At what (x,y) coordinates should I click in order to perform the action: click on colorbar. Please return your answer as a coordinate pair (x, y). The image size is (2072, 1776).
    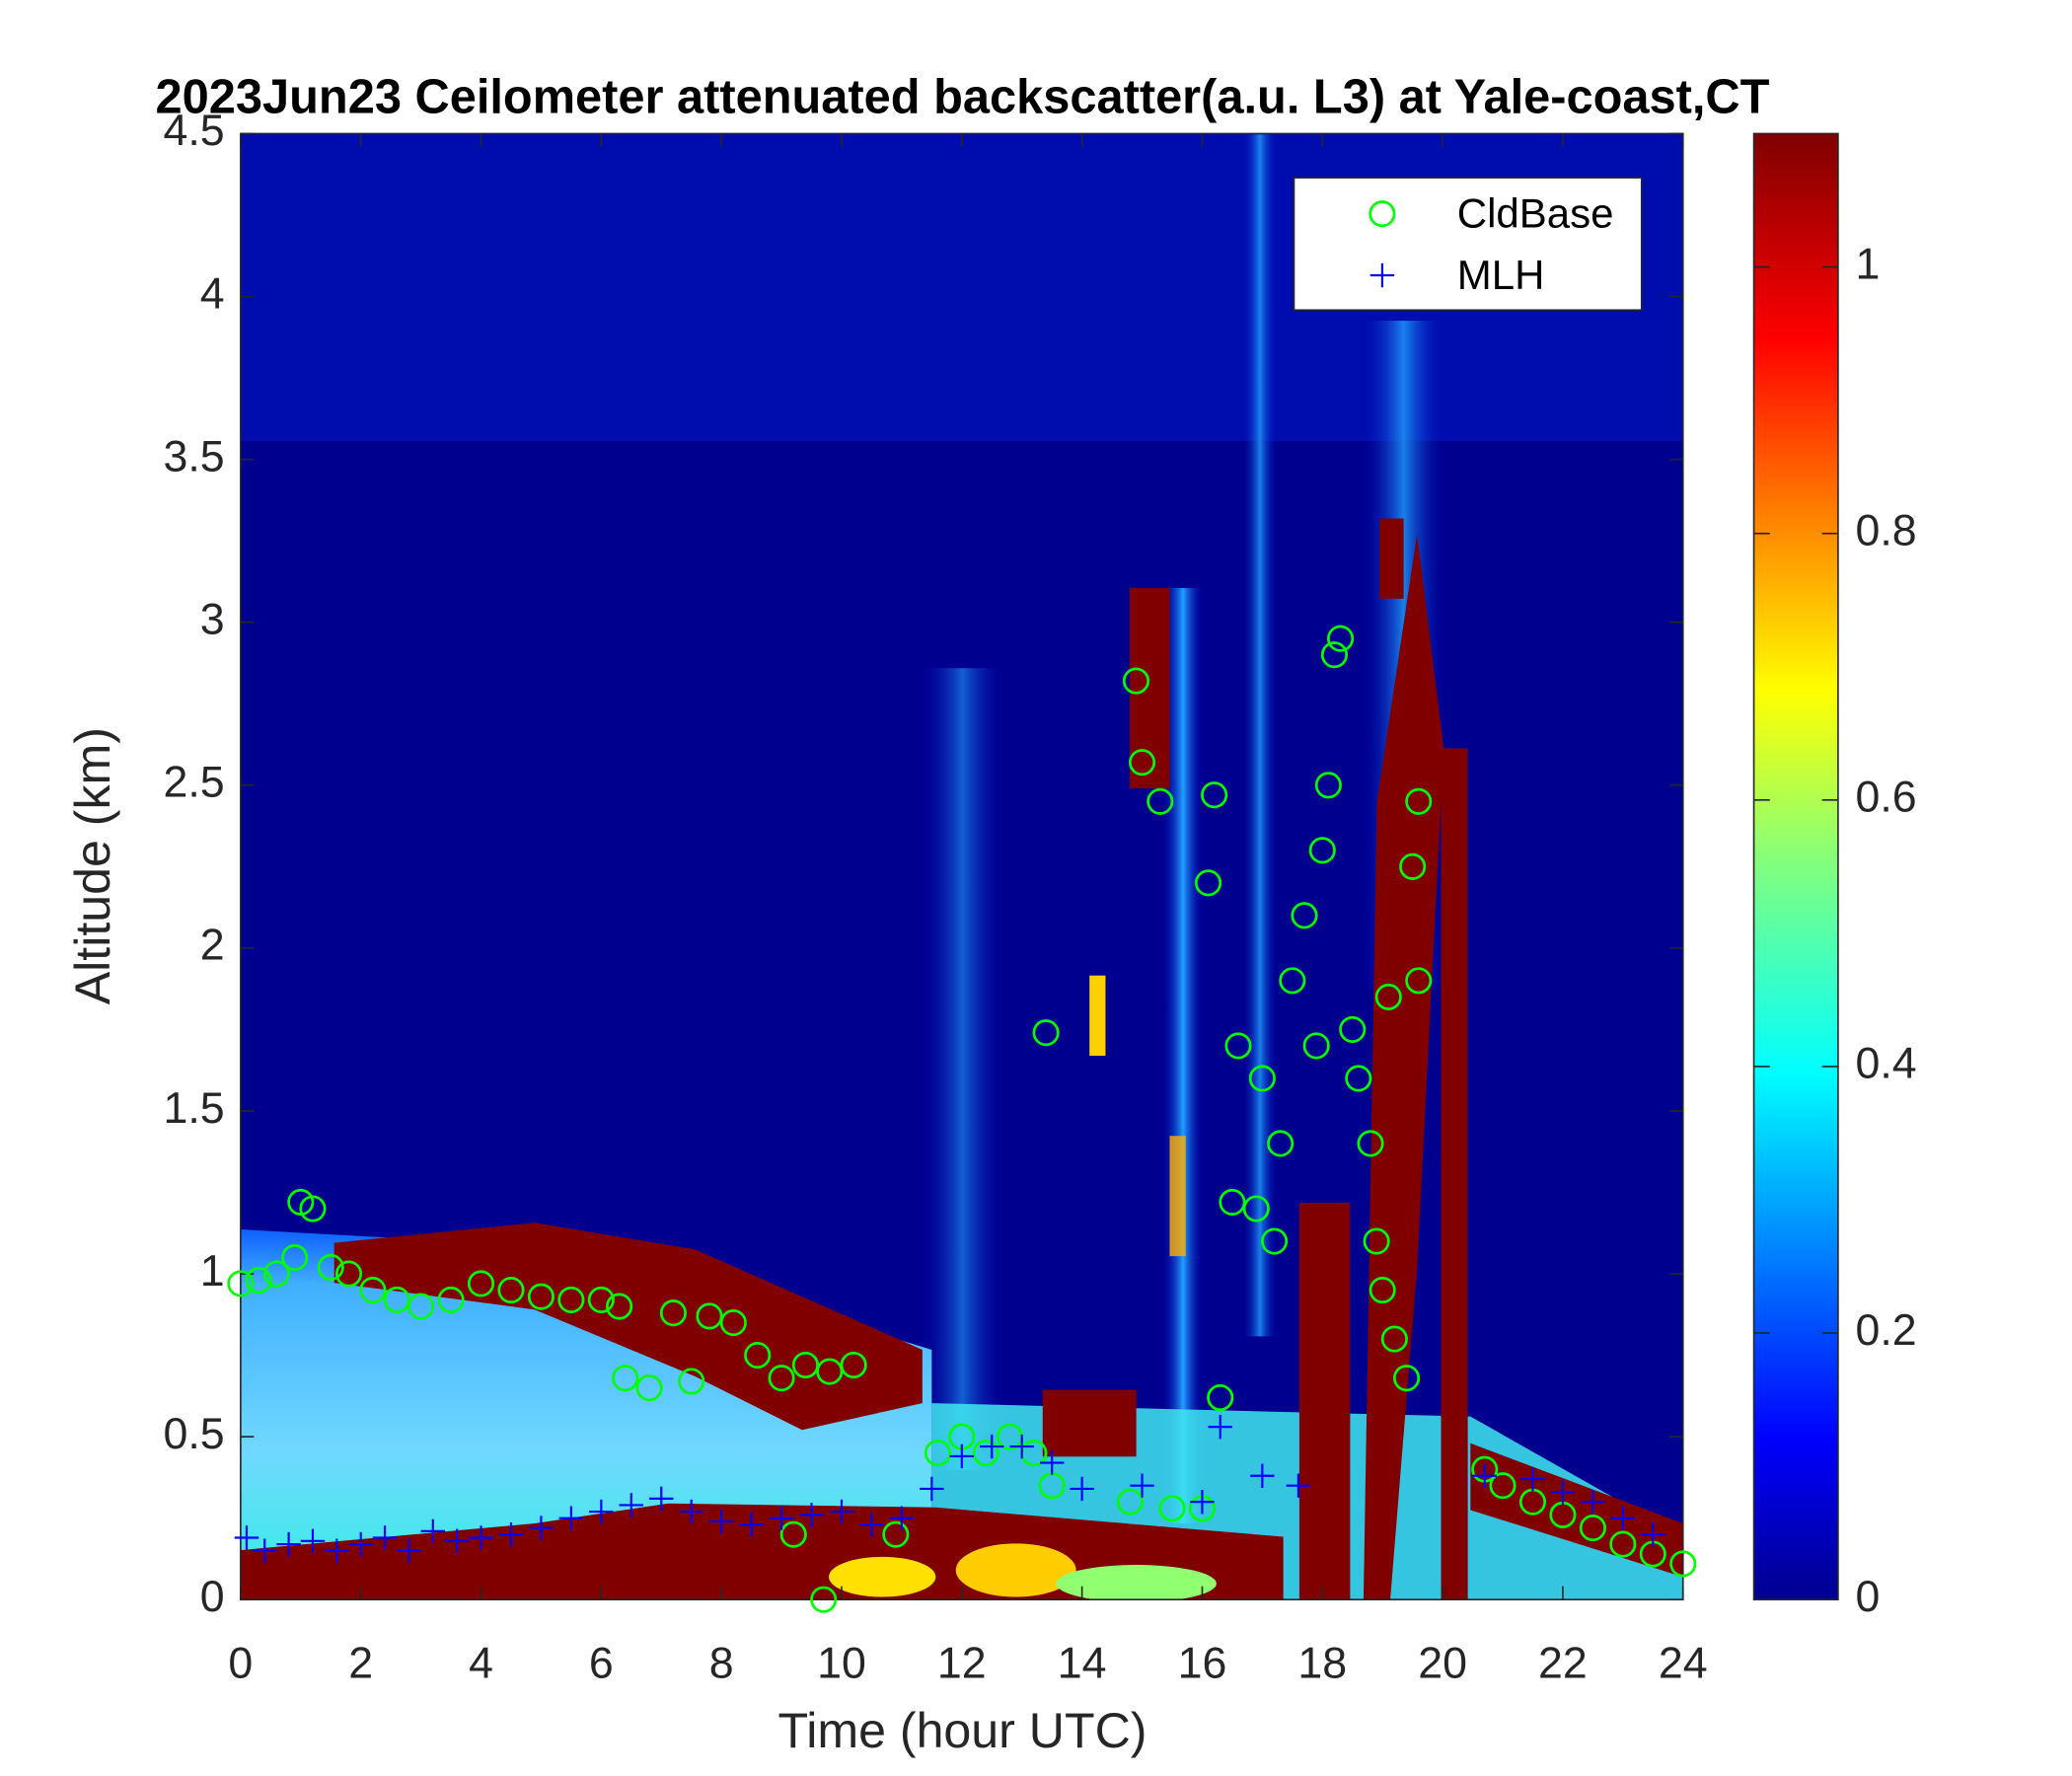
    Looking at the image, I should click on (1796, 866).